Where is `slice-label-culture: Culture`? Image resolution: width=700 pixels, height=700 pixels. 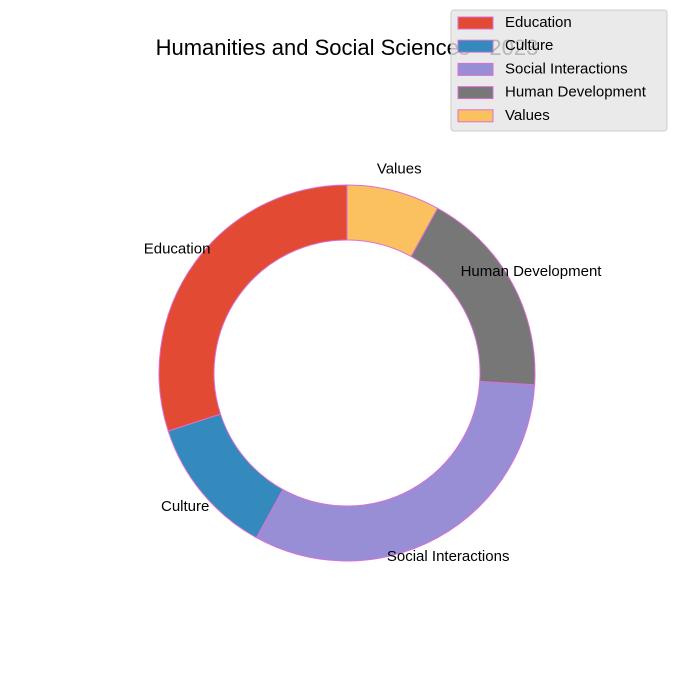
slice-label-culture: Culture is located at coordinates (185, 506).